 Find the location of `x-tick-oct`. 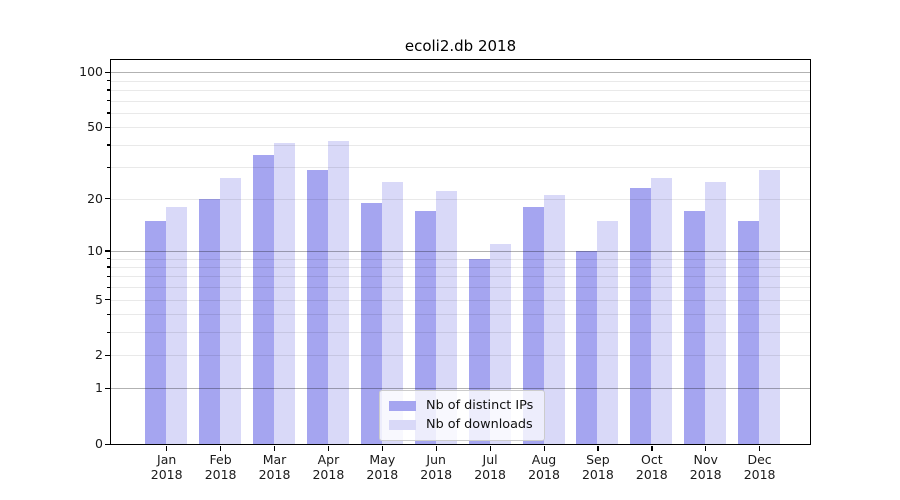

x-tick-oct is located at coordinates (652, 448).